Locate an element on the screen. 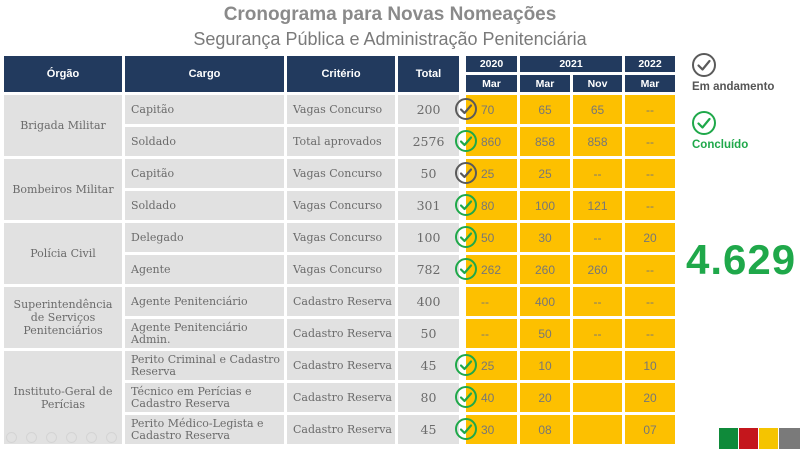  page-title: Cronograma para Novas Nomeações is located at coordinates (390, 14).